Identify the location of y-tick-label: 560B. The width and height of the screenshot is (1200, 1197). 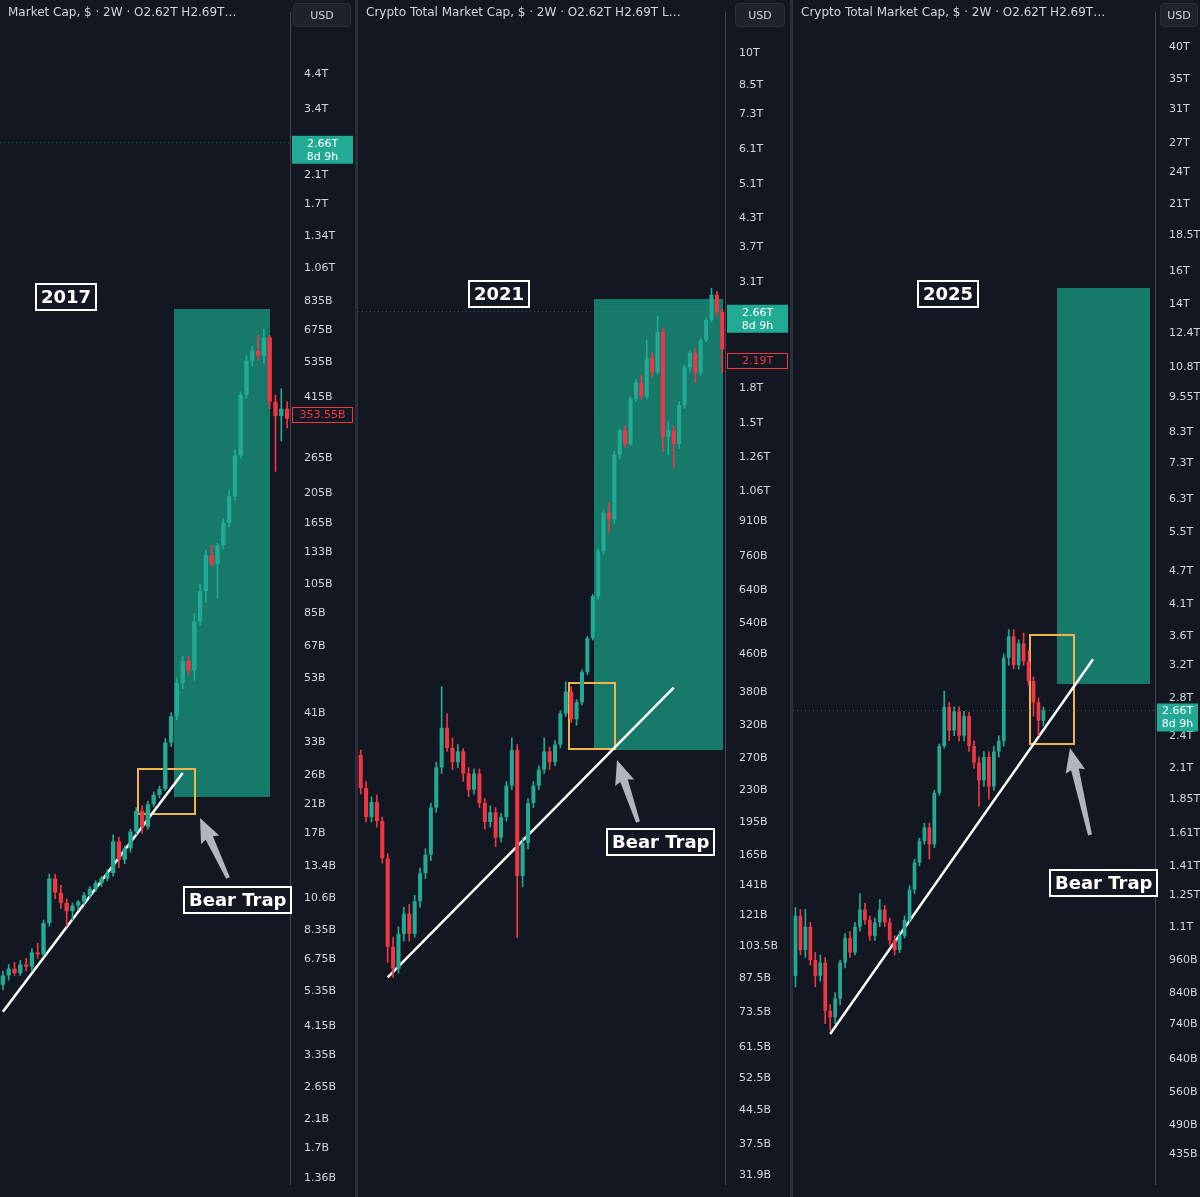
(1183, 1091).